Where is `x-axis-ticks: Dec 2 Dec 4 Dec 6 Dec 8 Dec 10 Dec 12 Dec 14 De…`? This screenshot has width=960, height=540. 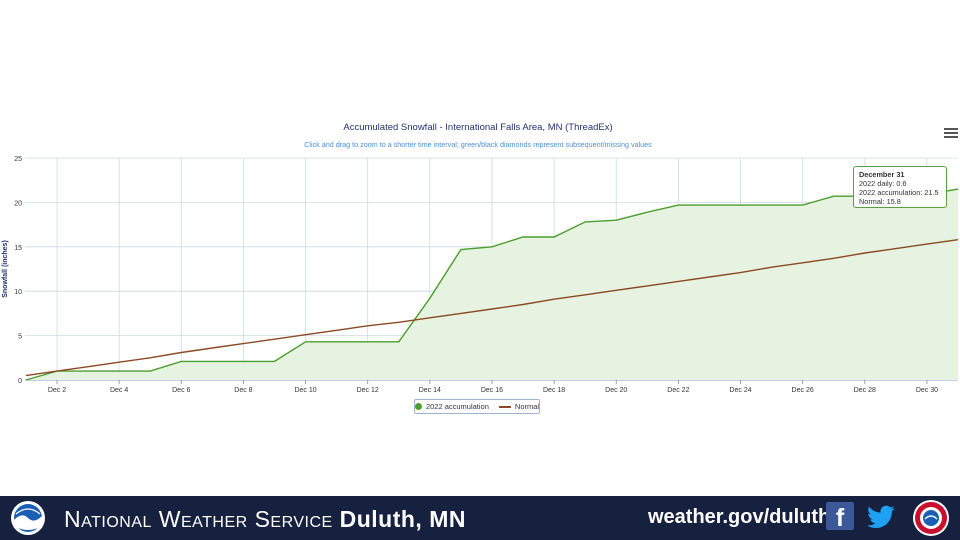
x-axis-ticks: Dec 2 Dec 4 Dec 6 Dec 8 Dec 10 Dec 12 Dec 14 De… is located at coordinates (493, 390).